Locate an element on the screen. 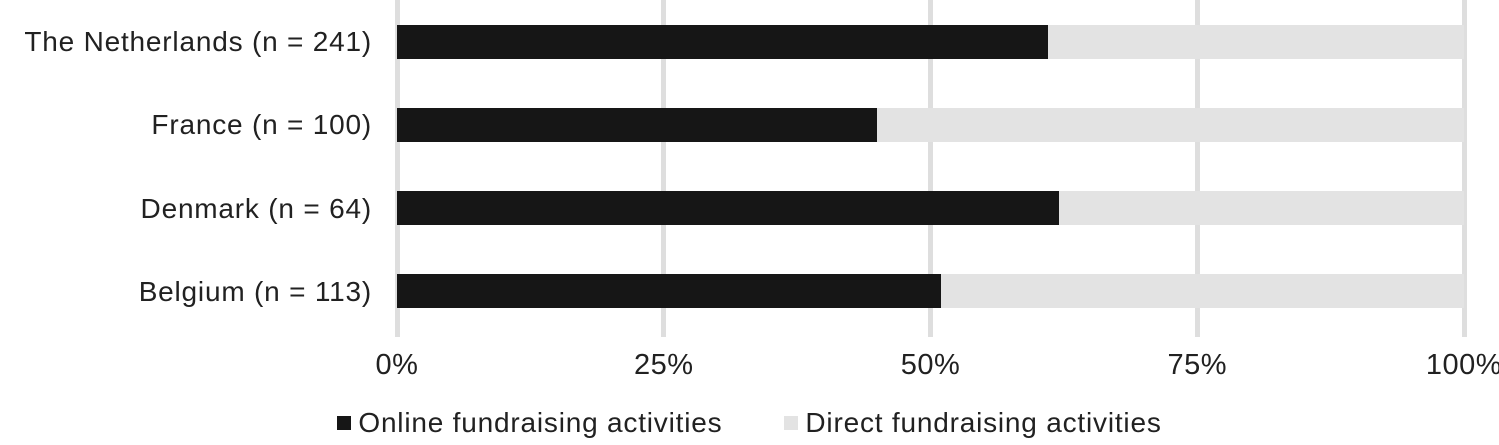 This screenshot has width=1499, height=445. x-tick-label: 0% is located at coordinates (397, 365).